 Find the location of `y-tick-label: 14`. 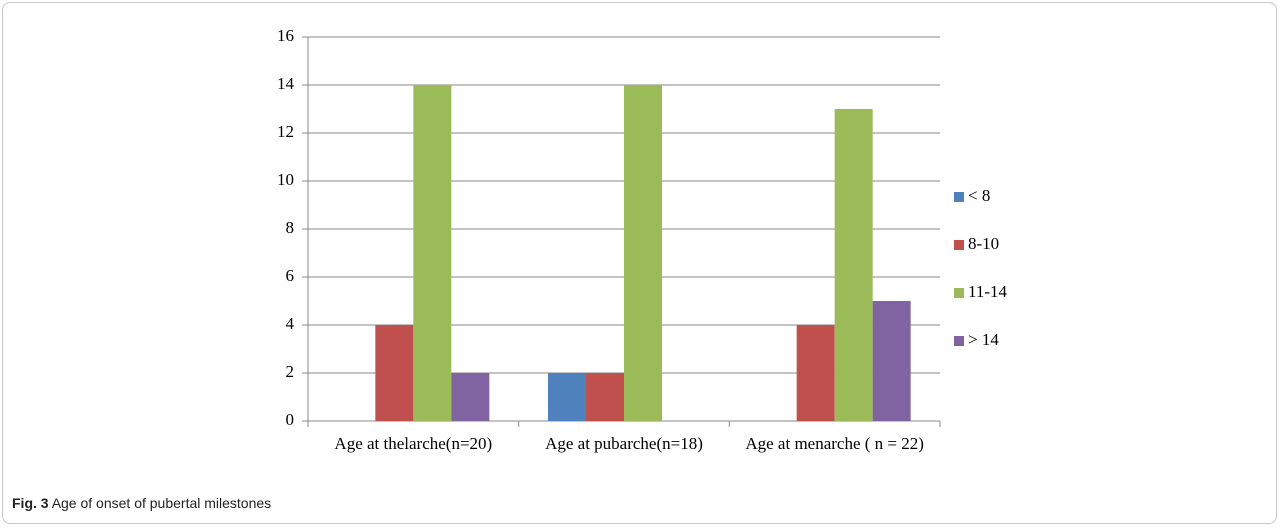

y-tick-label: 14 is located at coordinates (286, 83).